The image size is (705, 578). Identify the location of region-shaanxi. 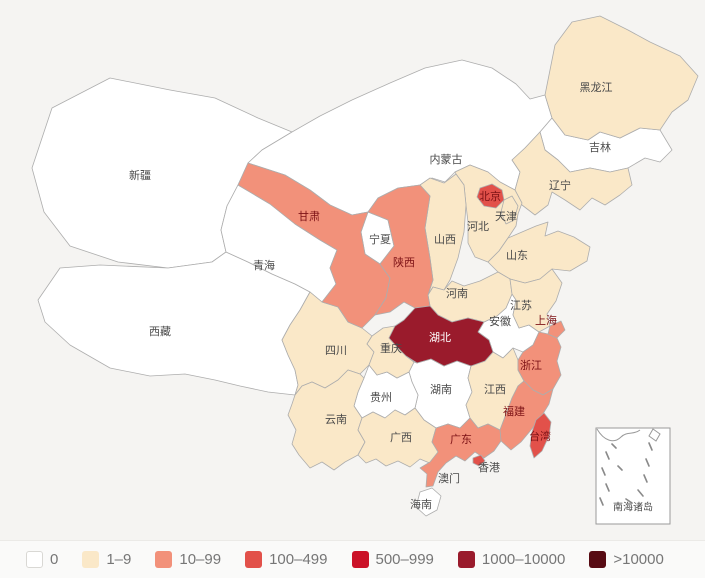
(400, 250).